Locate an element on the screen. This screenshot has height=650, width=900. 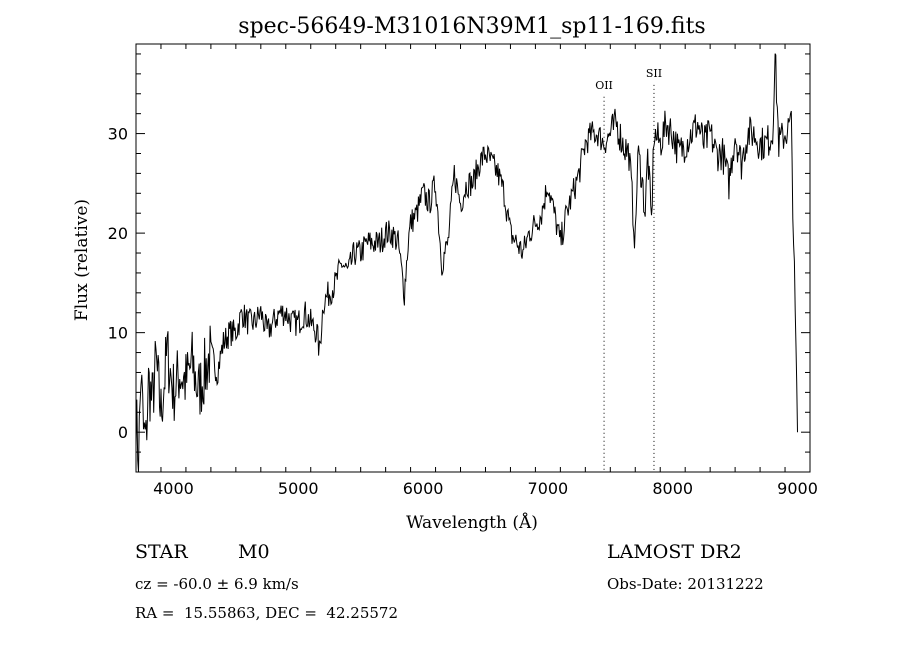
obs-date-text: Obs-Date: 20131222 is located at coordinates (685, 584).